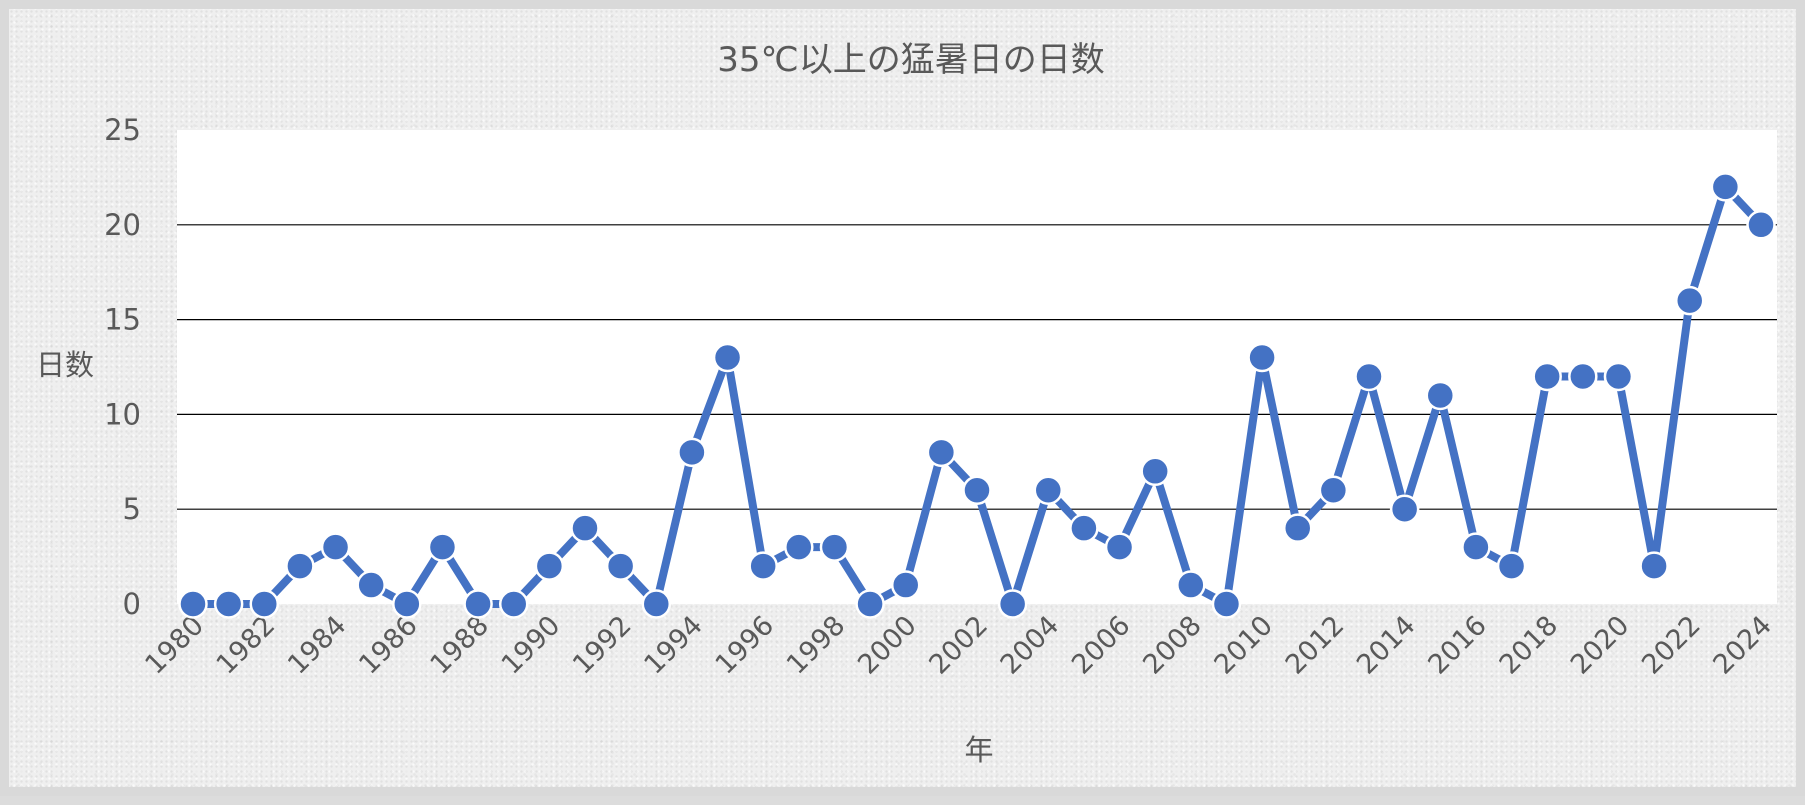 The width and height of the screenshot is (1805, 805). What do you see at coordinates (1600, 645) in the screenshot?
I see `x-tick-label: 2020` at bounding box center [1600, 645].